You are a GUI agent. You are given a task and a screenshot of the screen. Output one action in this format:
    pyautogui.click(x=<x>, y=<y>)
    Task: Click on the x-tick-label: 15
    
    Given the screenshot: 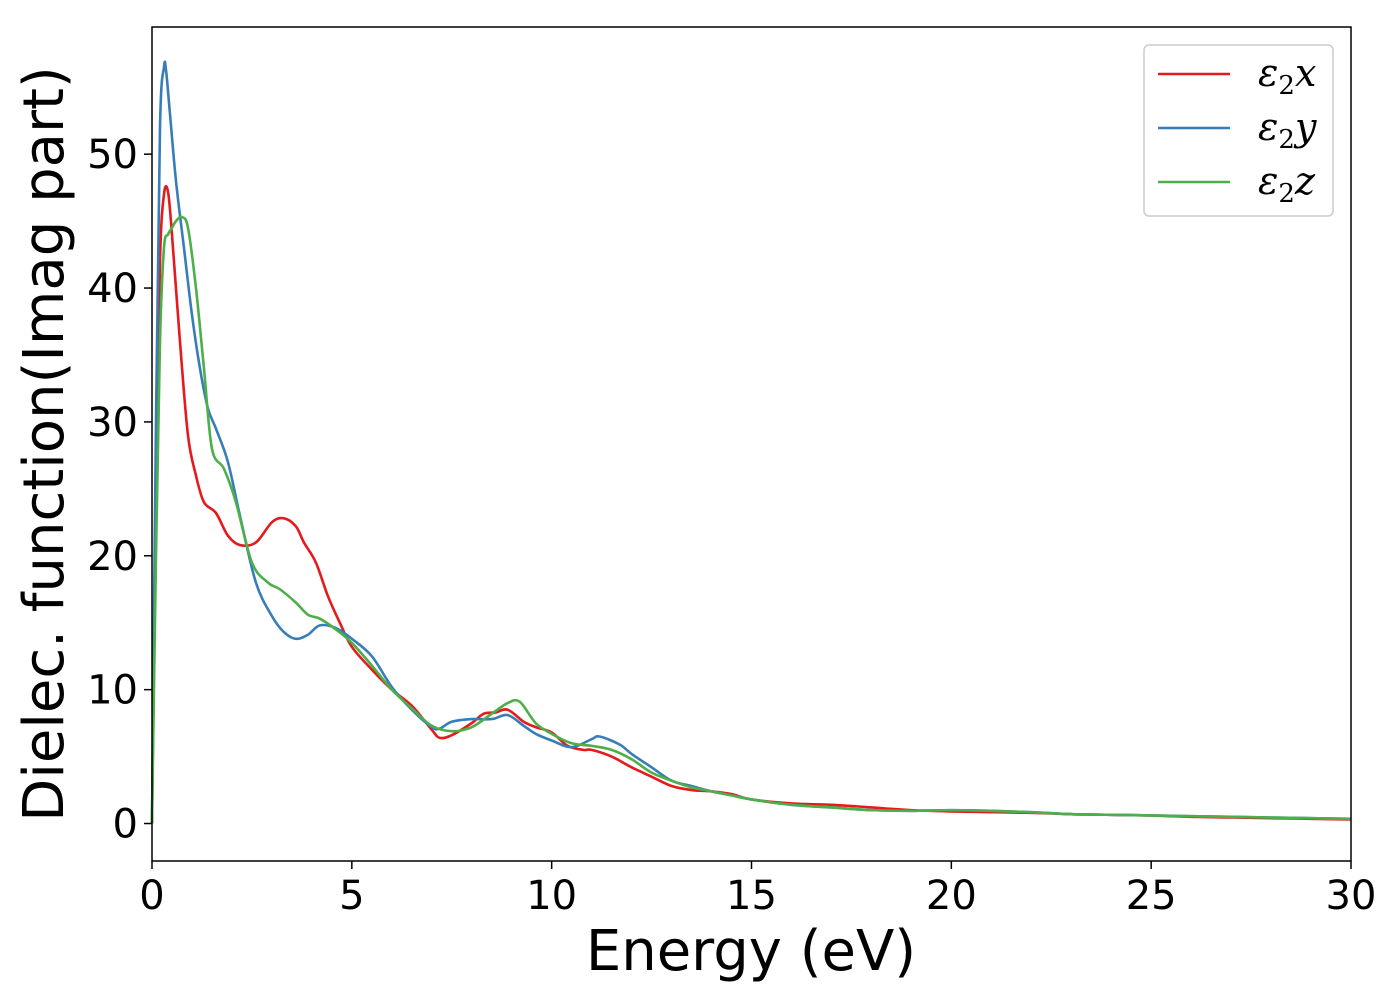 What is the action you would take?
    pyautogui.click(x=751, y=896)
    